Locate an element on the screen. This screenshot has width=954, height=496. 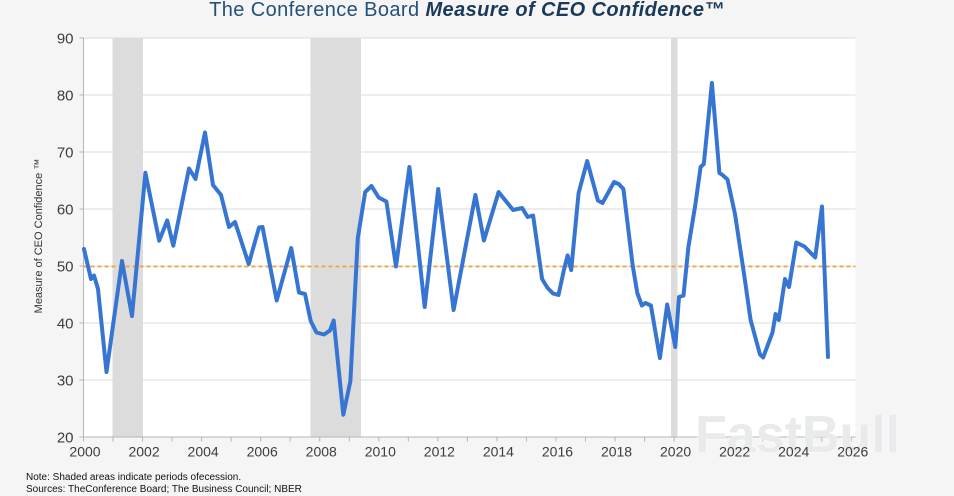
svg-text: 2024 is located at coordinates (793, 452).